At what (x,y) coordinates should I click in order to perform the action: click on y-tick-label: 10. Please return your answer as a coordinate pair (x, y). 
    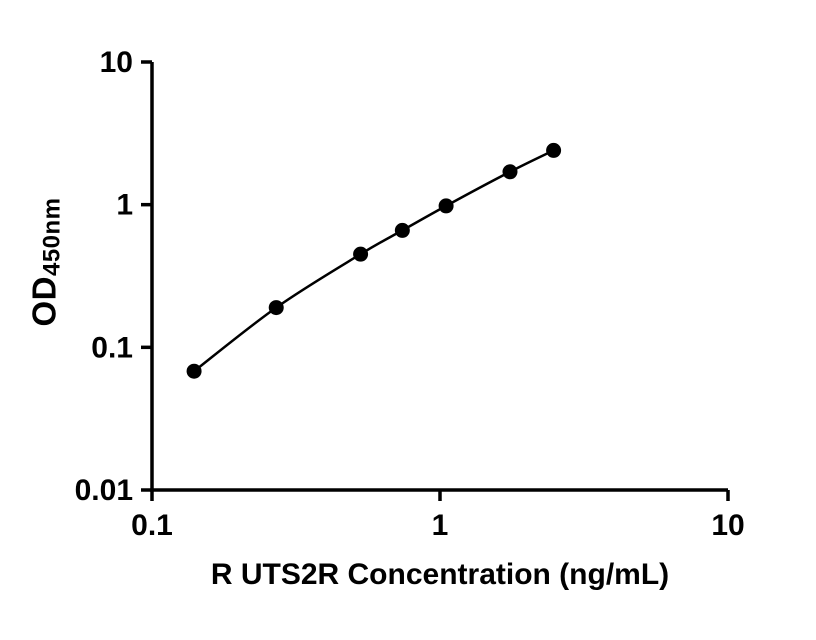
    Looking at the image, I should click on (116, 62).